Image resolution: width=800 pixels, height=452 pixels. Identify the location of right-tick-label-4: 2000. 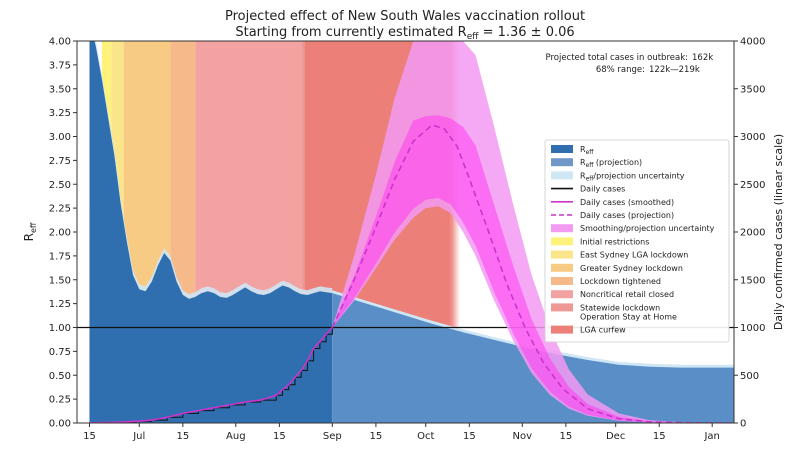
(752, 233).